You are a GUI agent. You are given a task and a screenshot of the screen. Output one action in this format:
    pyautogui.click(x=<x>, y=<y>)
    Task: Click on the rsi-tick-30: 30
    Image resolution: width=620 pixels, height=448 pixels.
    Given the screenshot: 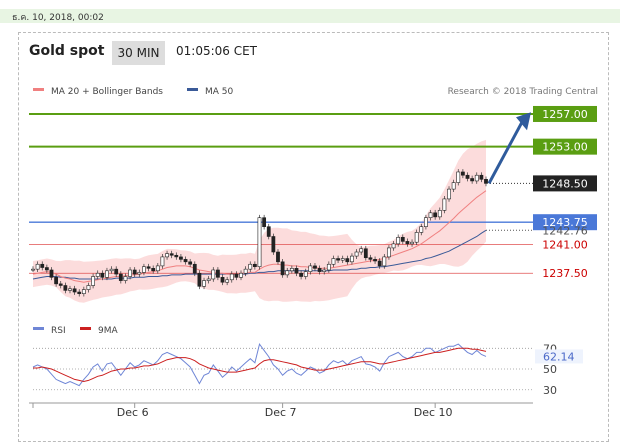 What is the action you would take?
    pyautogui.click(x=550, y=390)
    